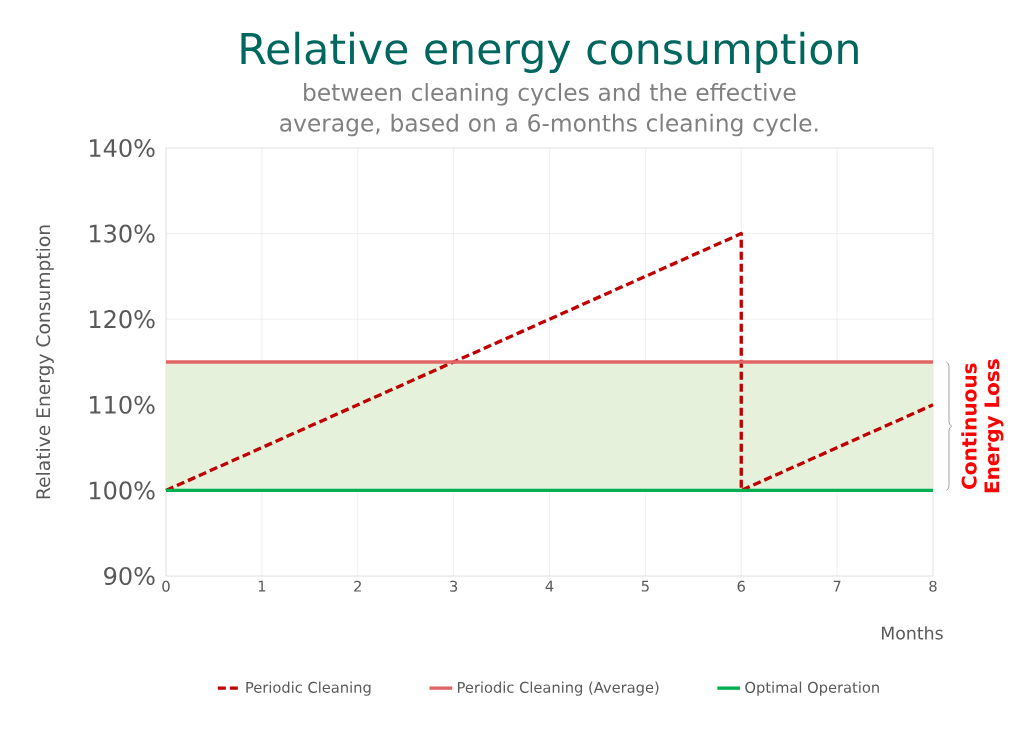 The height and width of the screenshot is (751, 1014). What do you see at coordinates (549, 110) in the screenshot?
I see `chart-subtitle: between cleaning cycles and the effective average, based on a 6-months cleaning cycle.` at bounding box center [549, 110].